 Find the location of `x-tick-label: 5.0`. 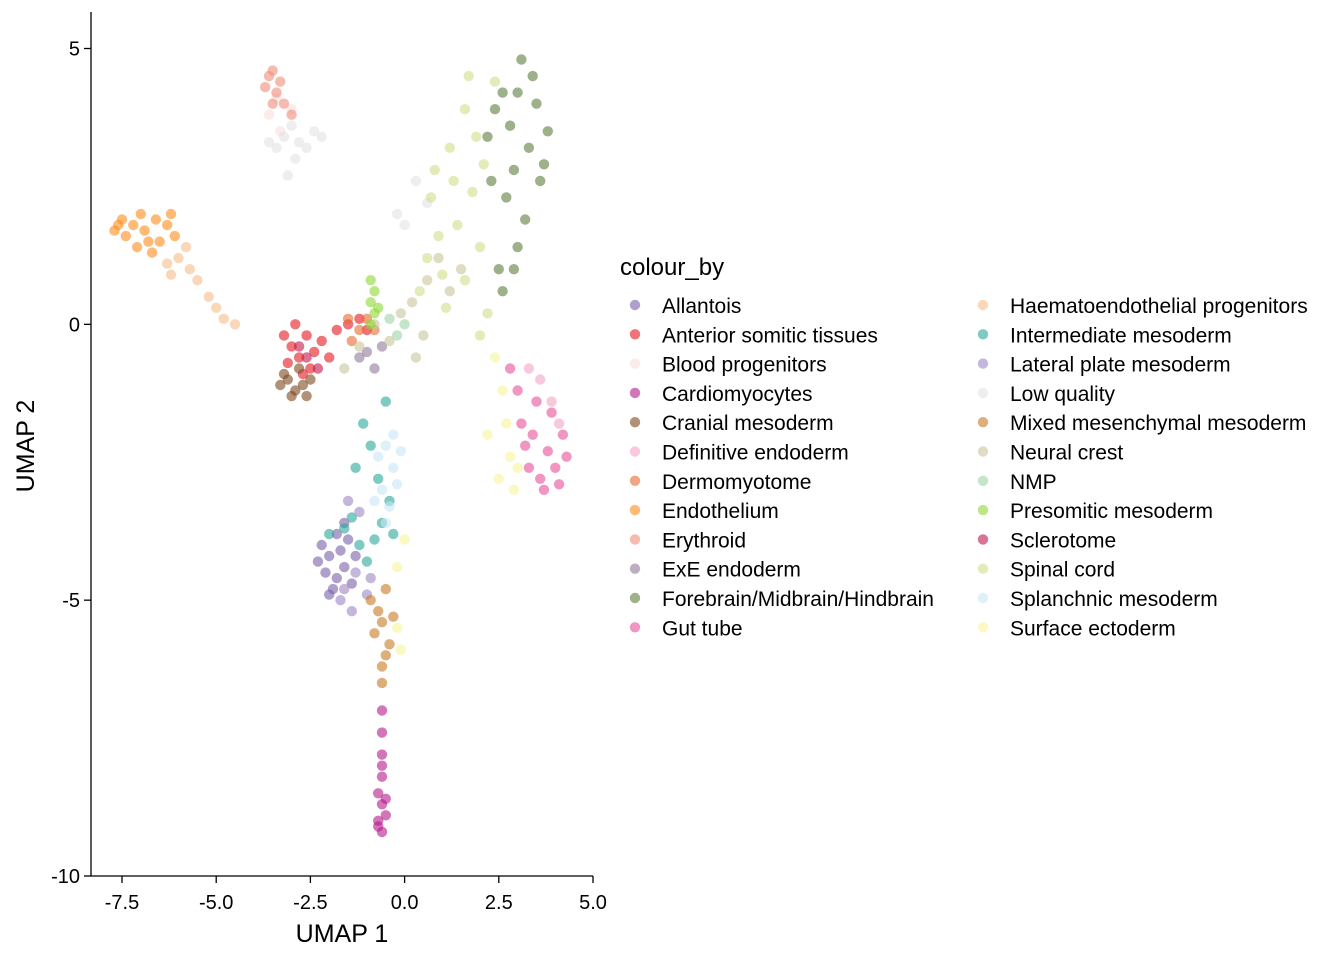

x-tick-label: 5.0 is located at coordinates (593, 903).